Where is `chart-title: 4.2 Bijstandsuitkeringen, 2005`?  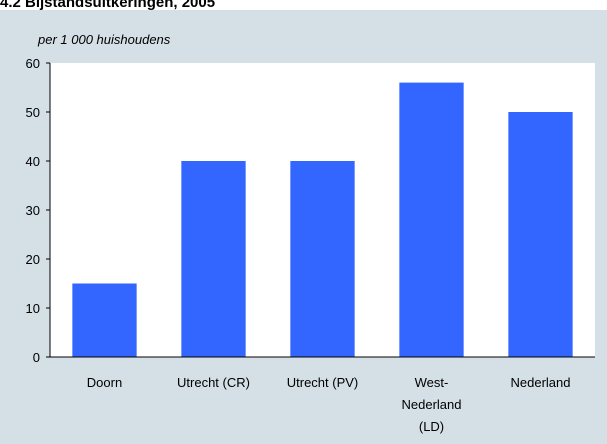
chart-title: 4.2 Bijstandsuitkeringen, 2005 is located at coordinates (107, 5).